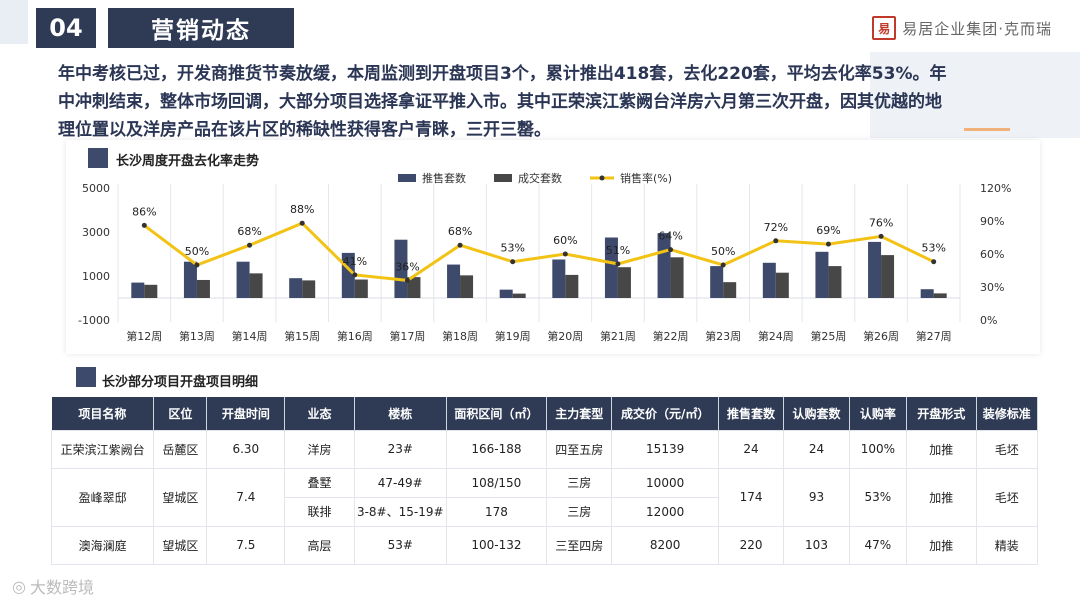  What do you see at coordinates (355, 261) in the screenshot?
I see `data-label: 41%` at bounding box center [355, 261].